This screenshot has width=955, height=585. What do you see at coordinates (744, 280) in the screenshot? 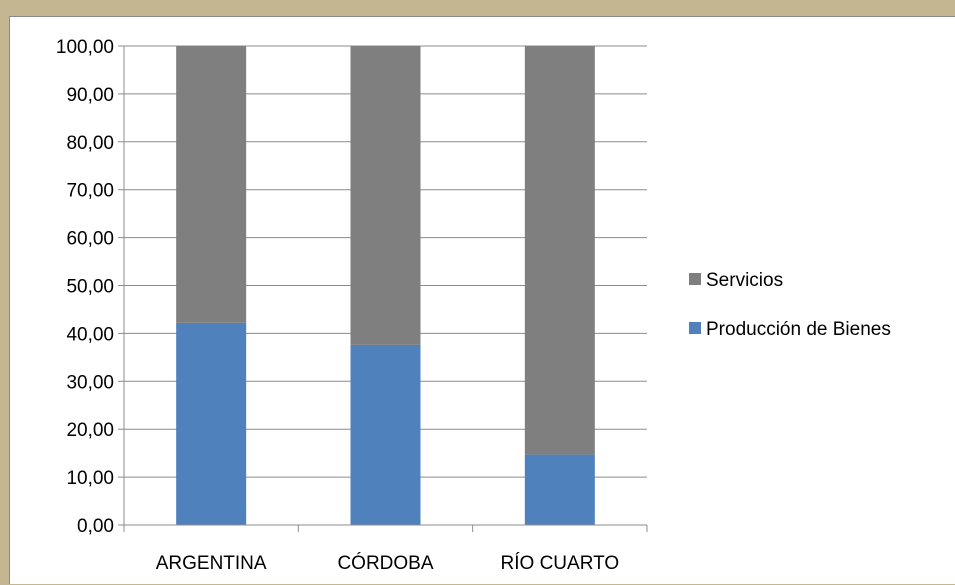
I see `legend-label: Servicios` at bounding box center [744, 280].